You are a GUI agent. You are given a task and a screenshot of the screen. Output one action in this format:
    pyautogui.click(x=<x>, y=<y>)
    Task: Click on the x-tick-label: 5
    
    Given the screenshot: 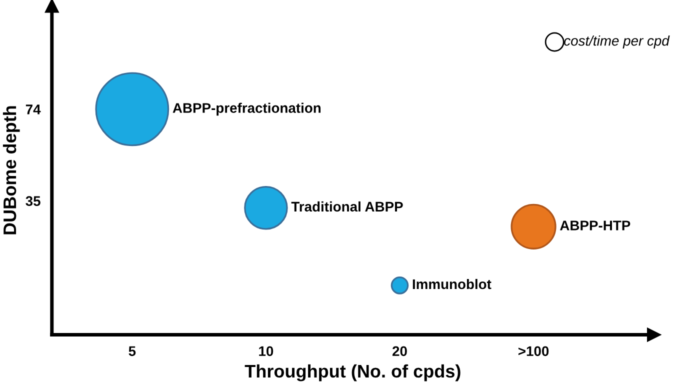 What is the action you would take?
    pyautogui.click(x=132, y=351)
    